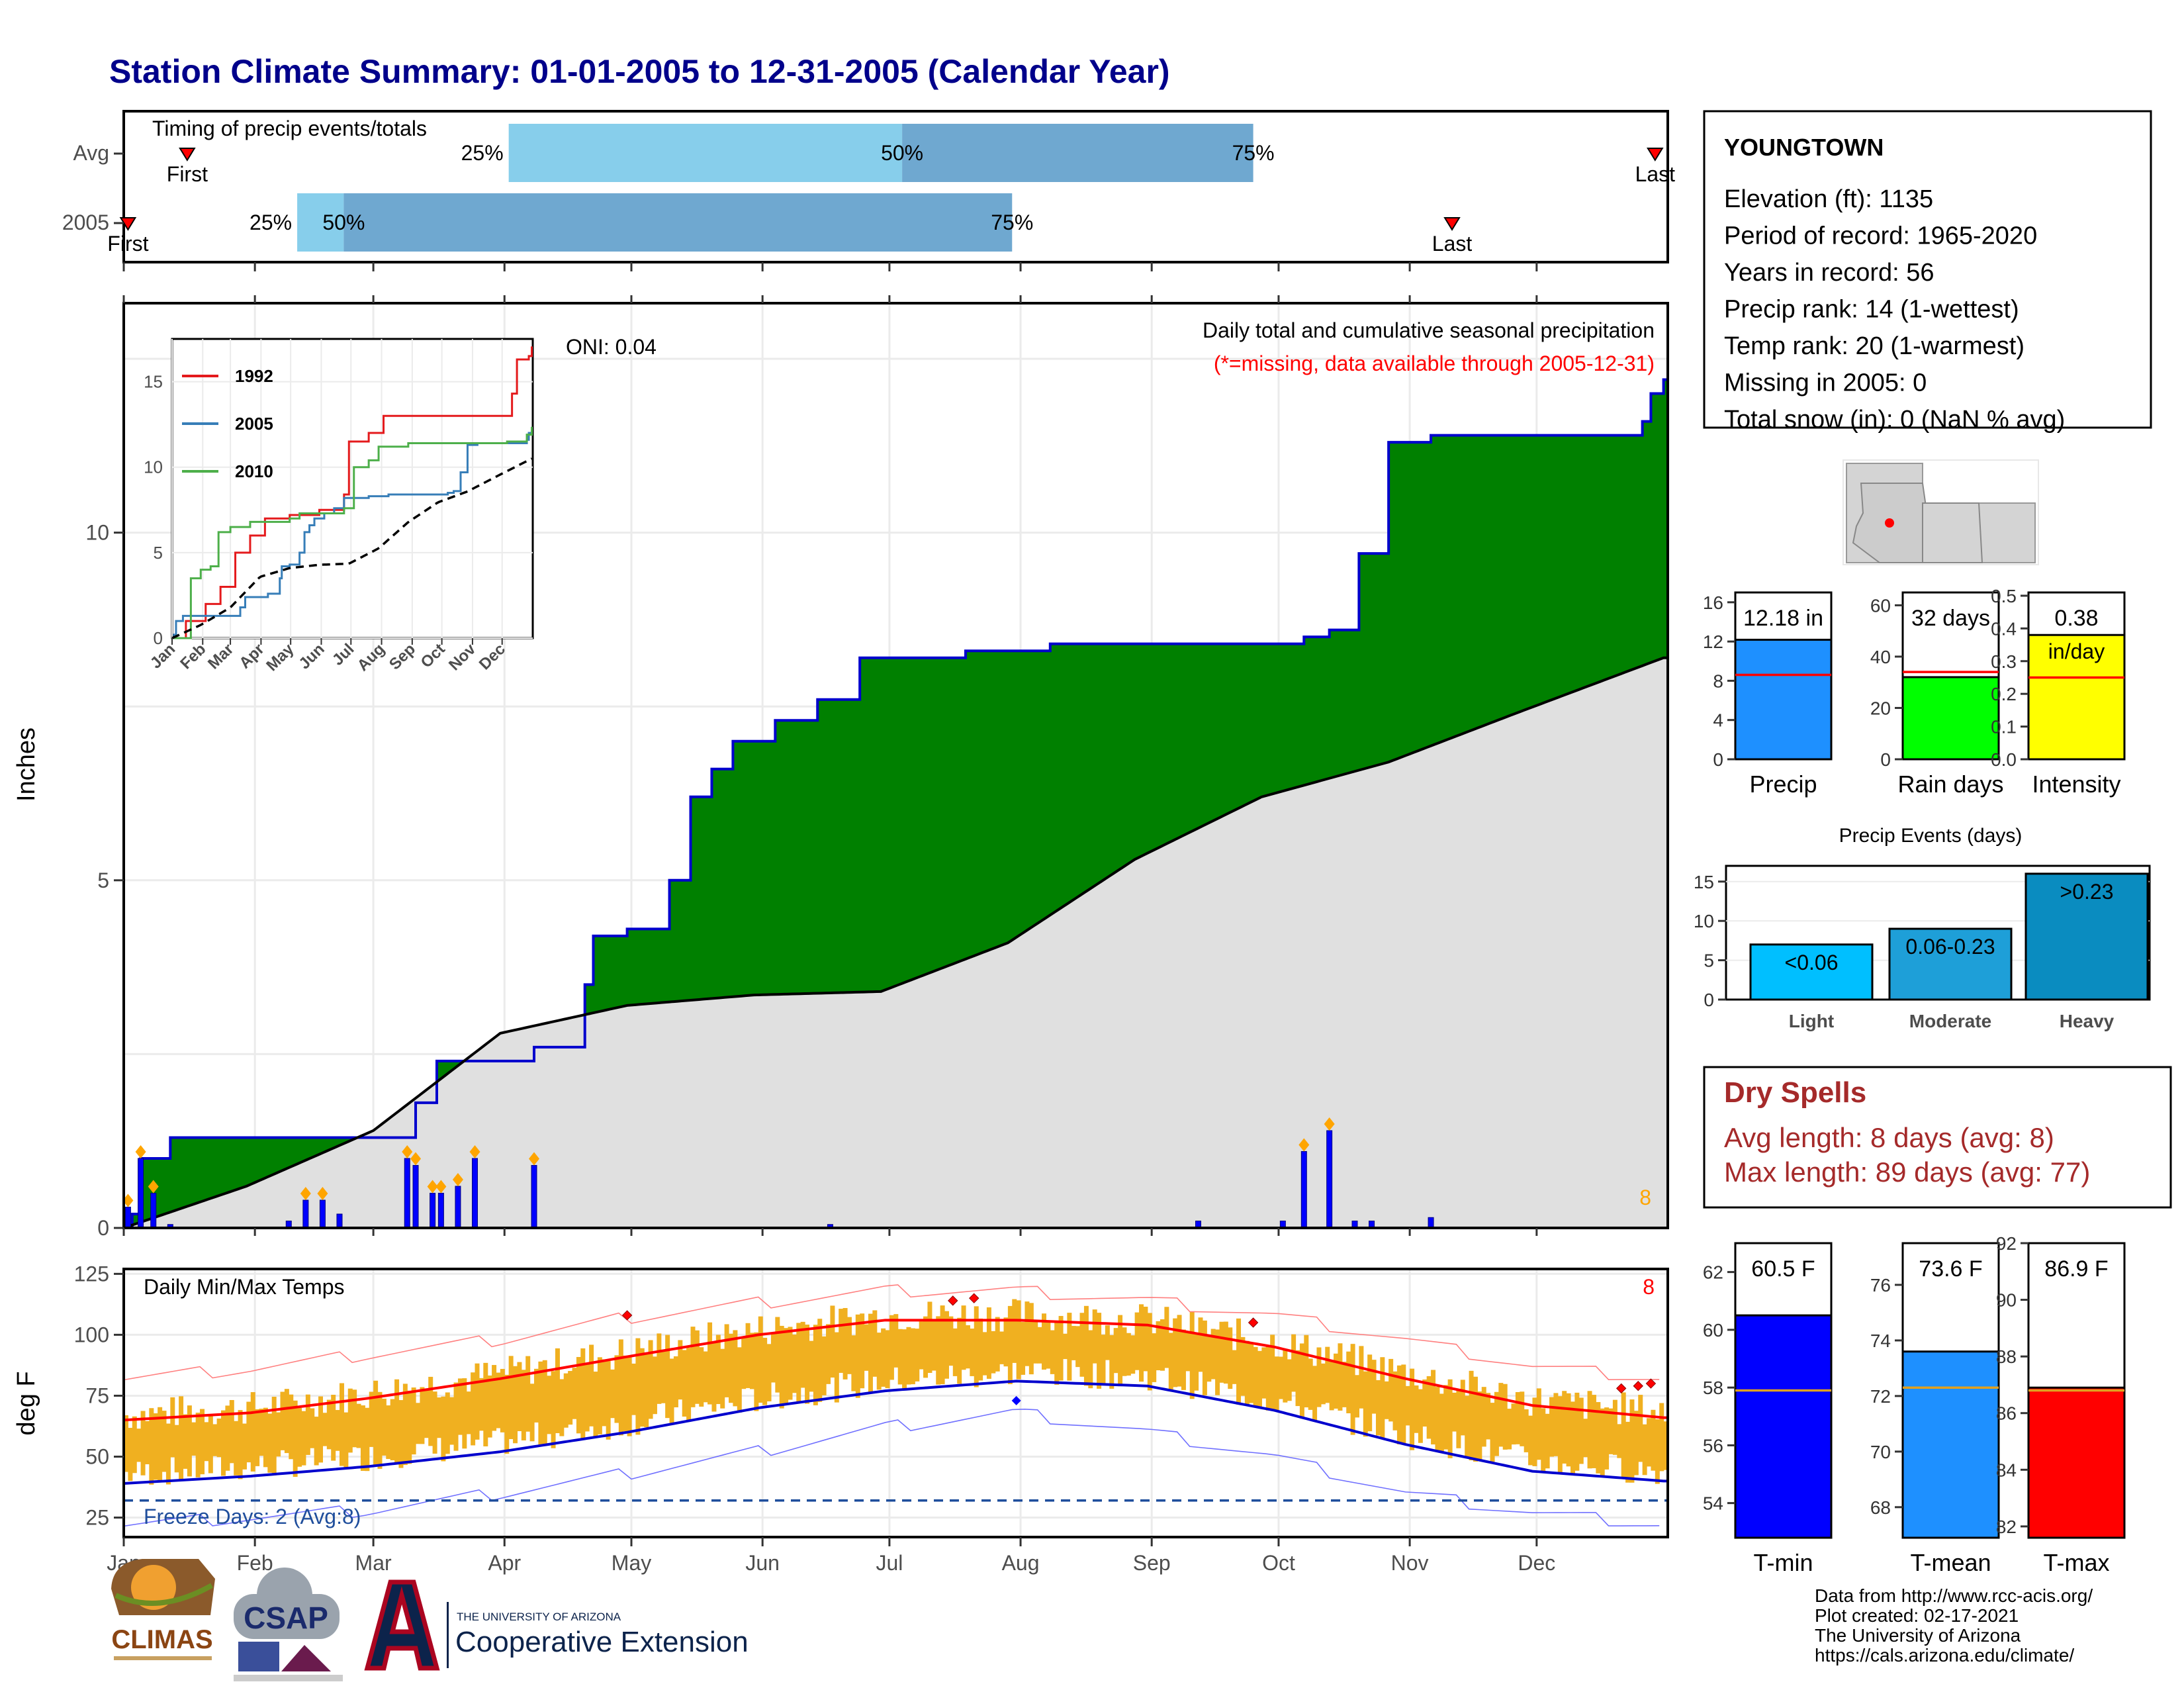 This screenshot has width=2184, height=1688. Describe the element at coordinates (1889, 523) in the screenshot. I see `station-location-marker` at that location.